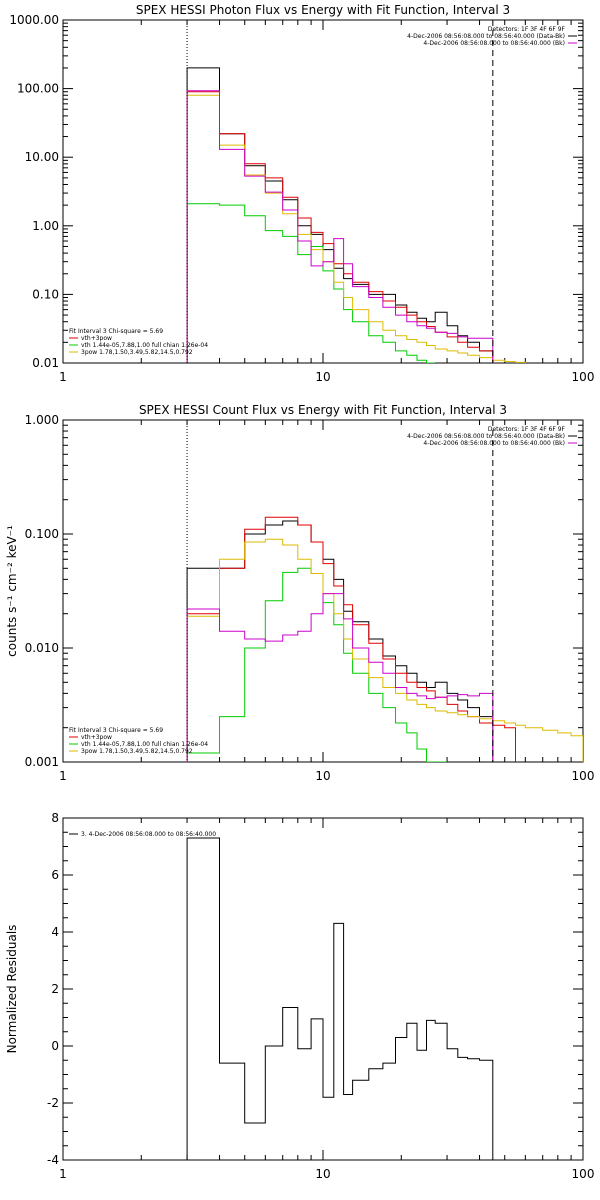  I want to click on y-axis-label: counts s⁻¹ cm⁻² keV⁻¹, so click(12, 591).